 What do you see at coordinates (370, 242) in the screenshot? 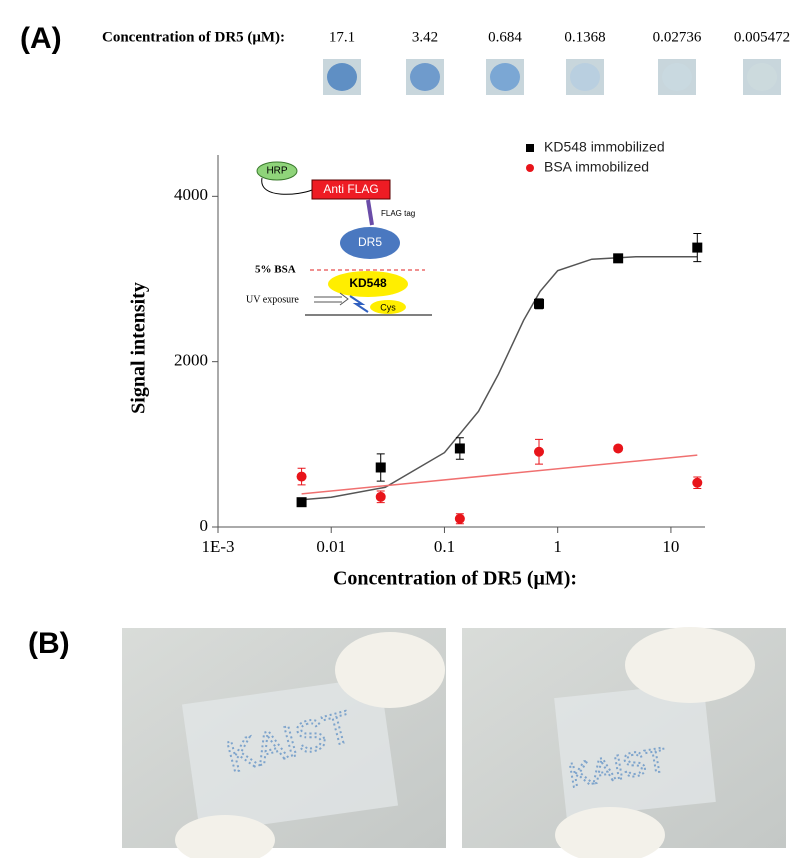
I see `inset-label: DR5` at bounding box center [370, 242].